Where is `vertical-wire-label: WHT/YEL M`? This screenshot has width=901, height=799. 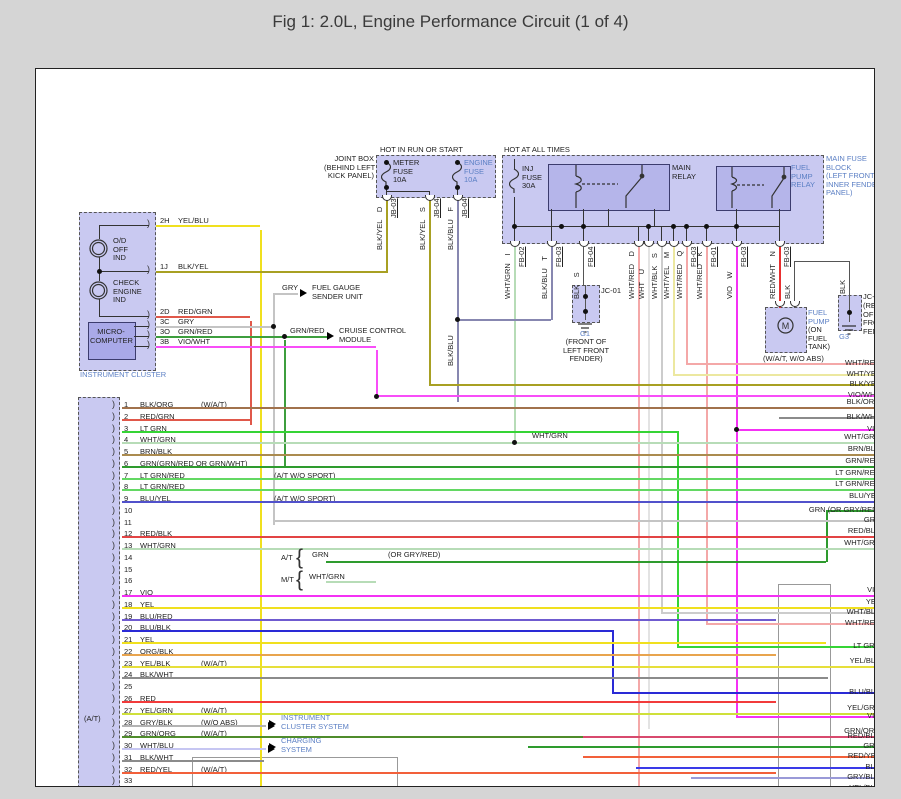
vertical-wire-label: WHT/YEL M is located at coordinates (666, 275).